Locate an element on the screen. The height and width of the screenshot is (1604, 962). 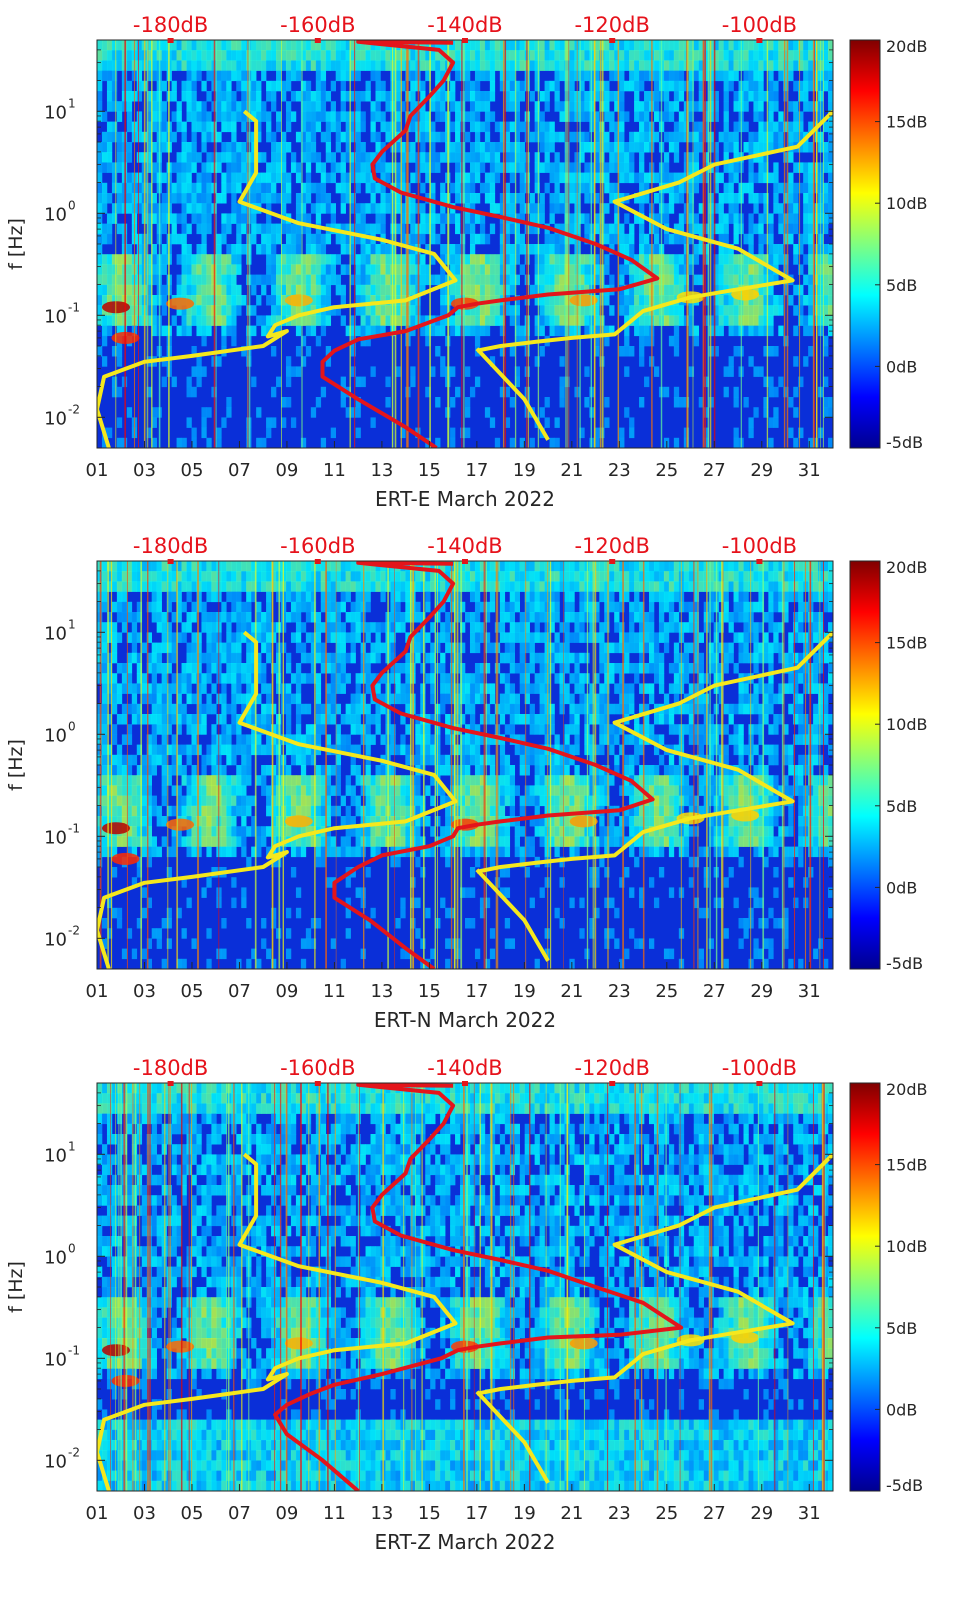
x-axis-label: ERT-Z March 2022 is located at coordinates (465, 1542).